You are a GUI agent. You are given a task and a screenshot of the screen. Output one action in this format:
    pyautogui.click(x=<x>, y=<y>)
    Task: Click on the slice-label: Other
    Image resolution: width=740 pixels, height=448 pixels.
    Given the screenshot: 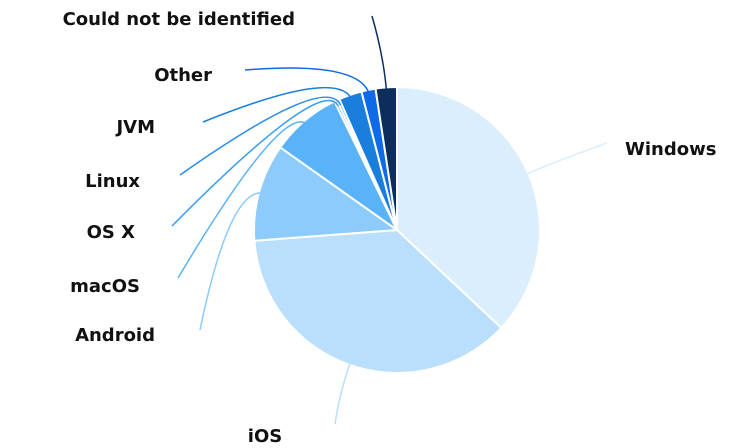 What is the action you would take?
    pyautogui.click(x=183, y=75)
    